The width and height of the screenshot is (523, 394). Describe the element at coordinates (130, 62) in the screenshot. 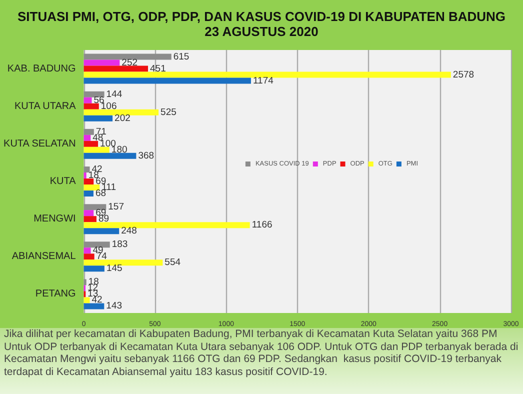

I see `data-label: 252` at that location.